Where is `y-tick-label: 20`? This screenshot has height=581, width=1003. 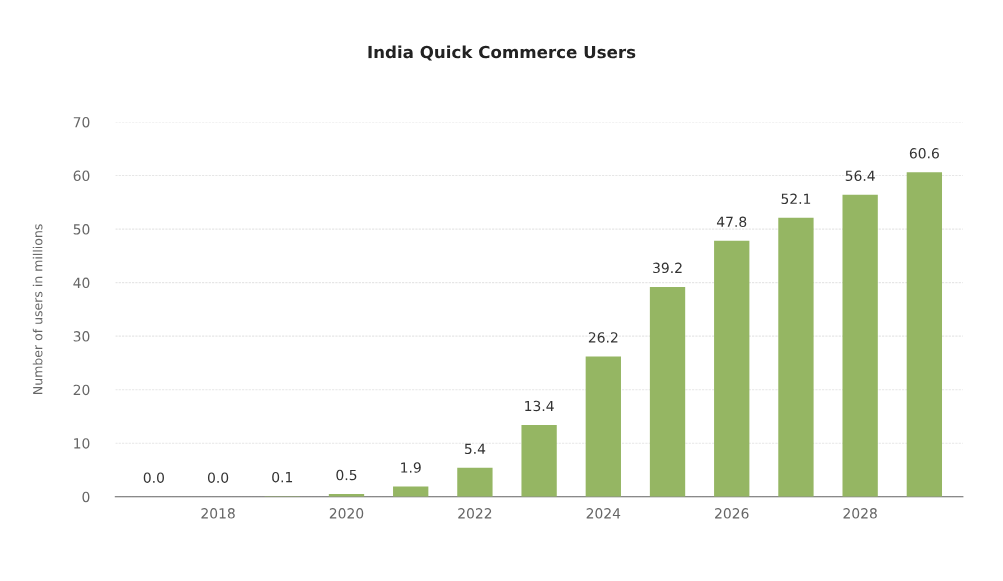
y-tick-label: 20 is located at coordinates (81, 390).